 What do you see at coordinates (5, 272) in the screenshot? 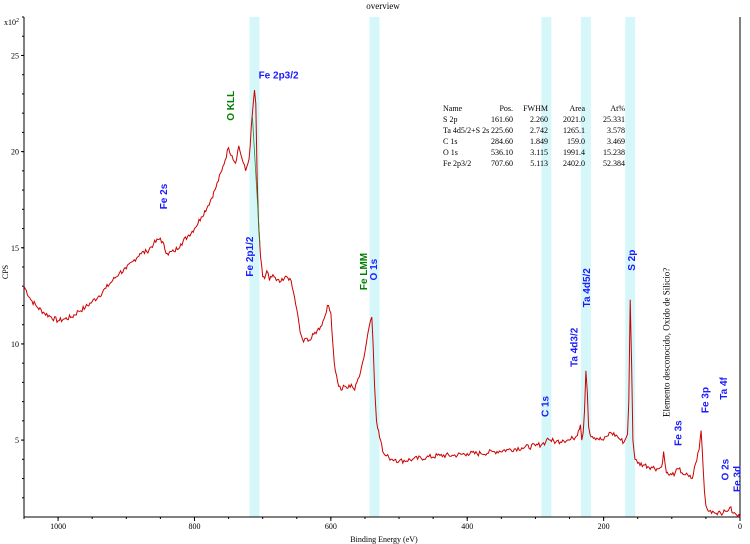
I see `y-axis-label: CPS` at bounding box center [5, 272].